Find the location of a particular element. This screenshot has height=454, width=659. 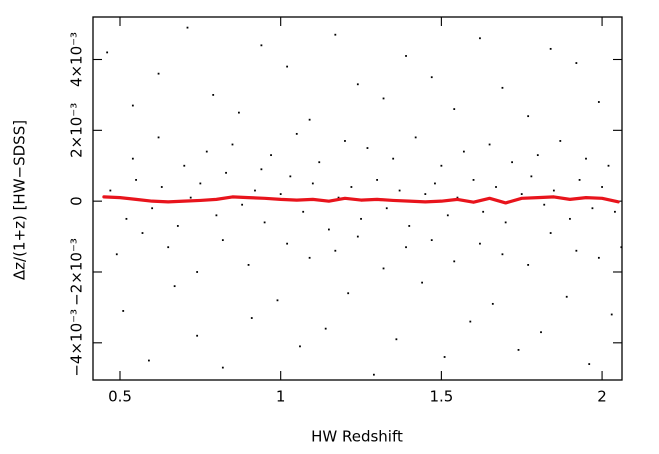

x-axis-label: HW Redshift is located at coordinates (357, 437).